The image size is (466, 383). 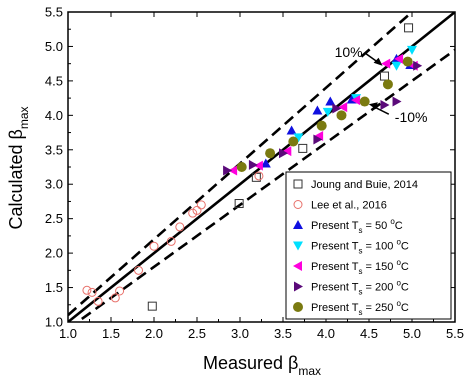 I want to click on y-axis-title: Calculated βmax, so click(x=18, y=167).